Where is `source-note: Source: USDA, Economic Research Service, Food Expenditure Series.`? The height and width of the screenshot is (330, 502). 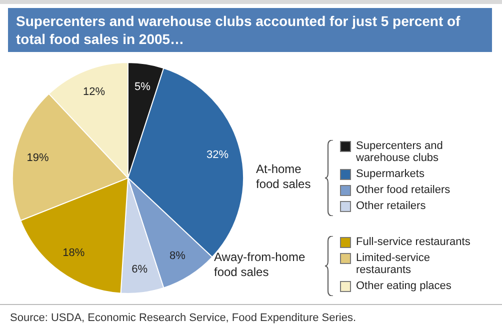 source-note: Source: USDA, Economic Research Service, Food Expenditure Series. is located at coordinates (183, 318).